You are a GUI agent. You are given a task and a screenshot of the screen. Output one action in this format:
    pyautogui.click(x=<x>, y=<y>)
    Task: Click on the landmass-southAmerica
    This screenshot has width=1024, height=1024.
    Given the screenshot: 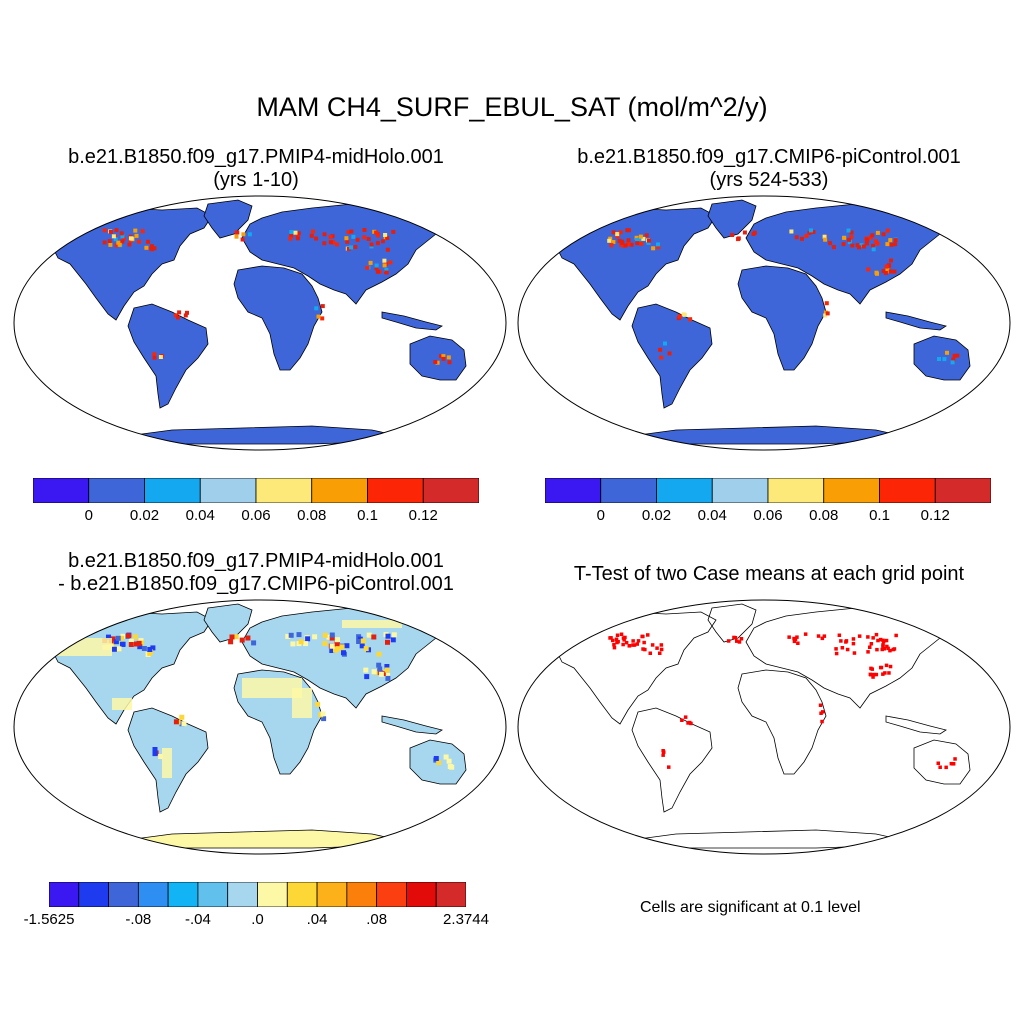 What is the action you would take?
    pyautogui.click(x=168, y=356)
    